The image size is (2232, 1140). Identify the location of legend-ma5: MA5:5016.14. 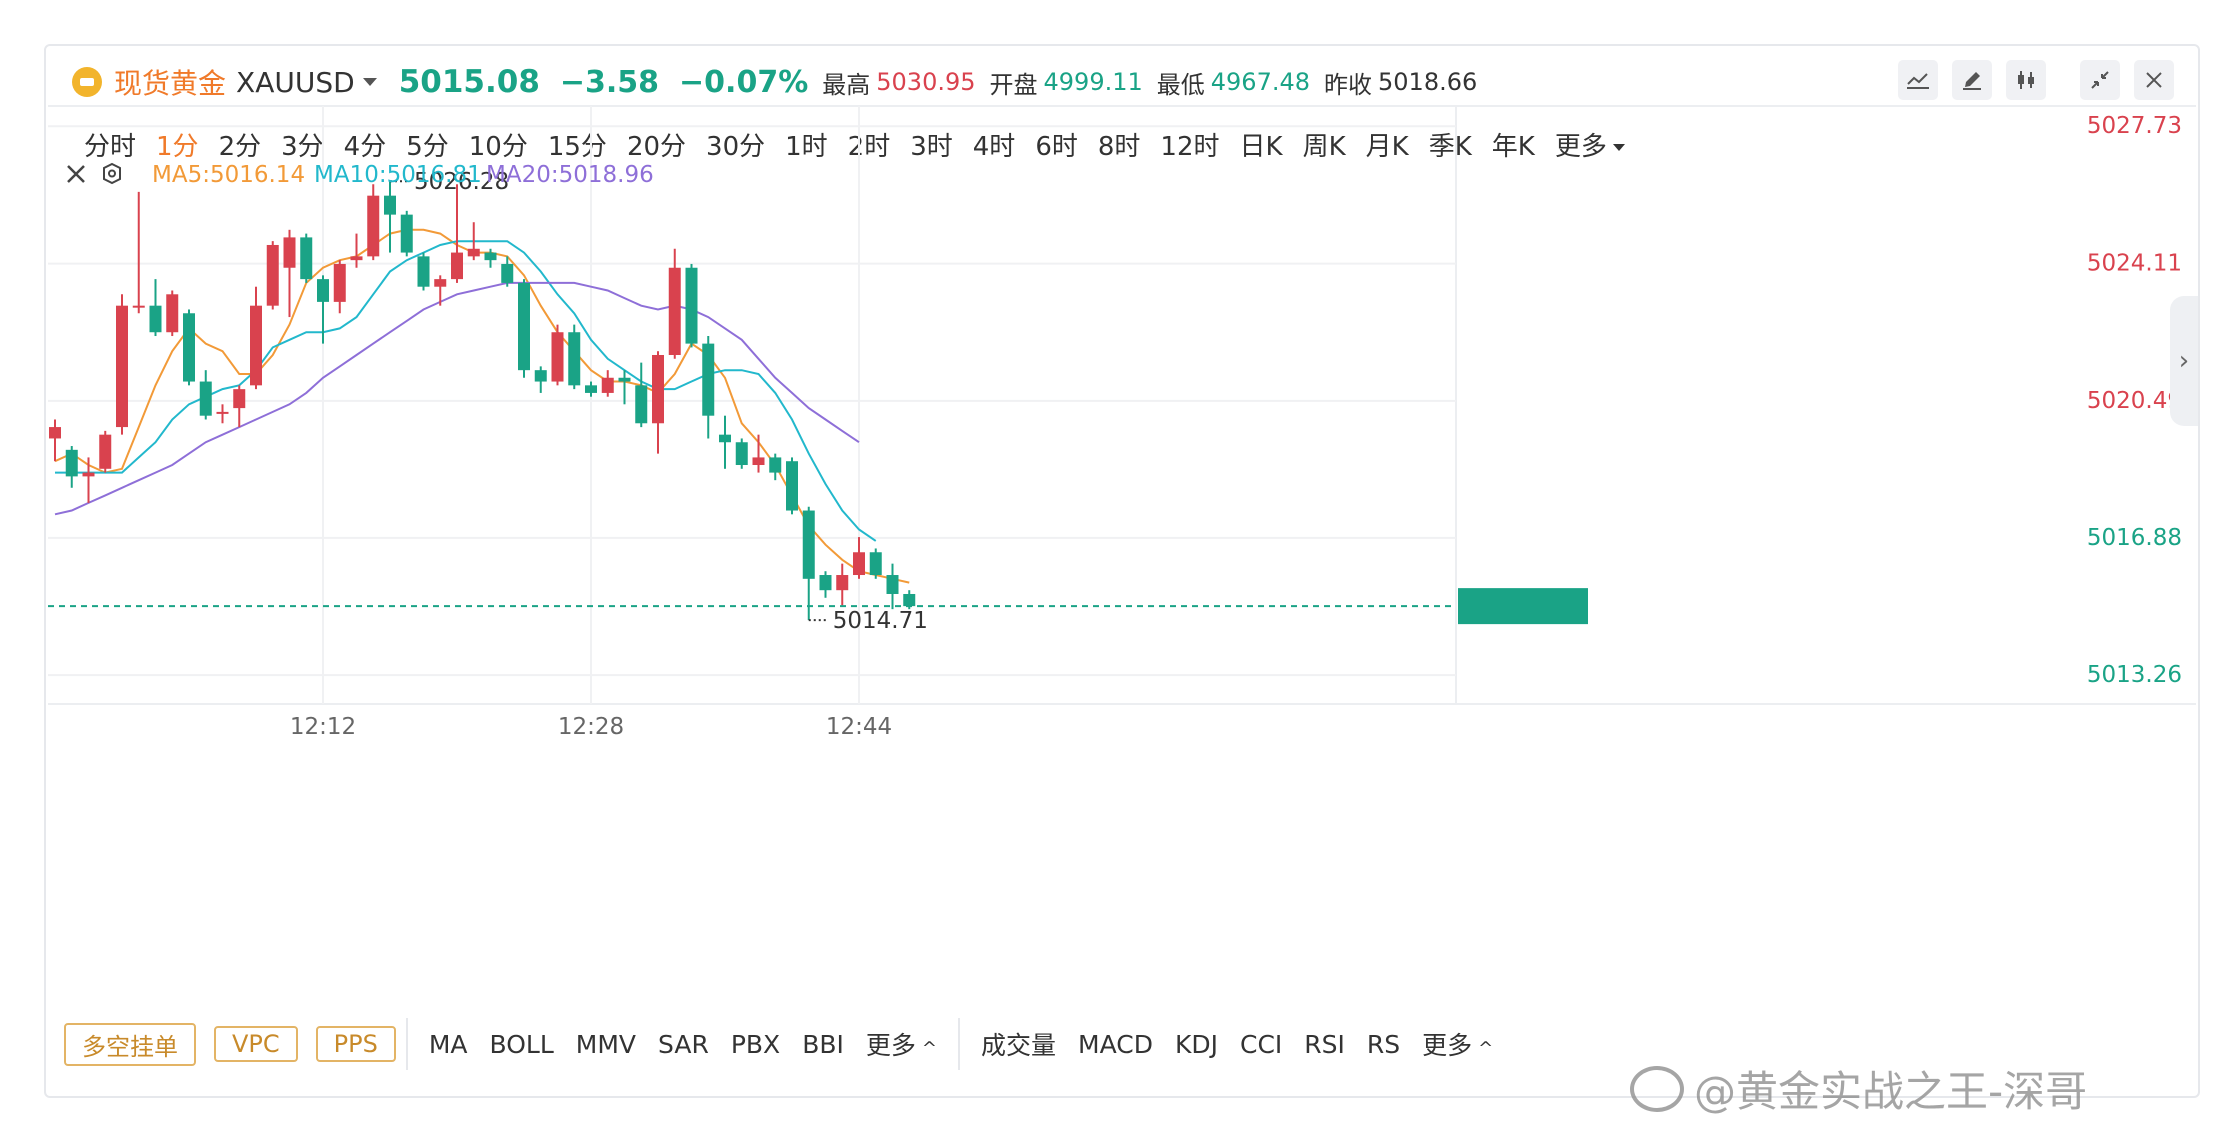
(228, 175).